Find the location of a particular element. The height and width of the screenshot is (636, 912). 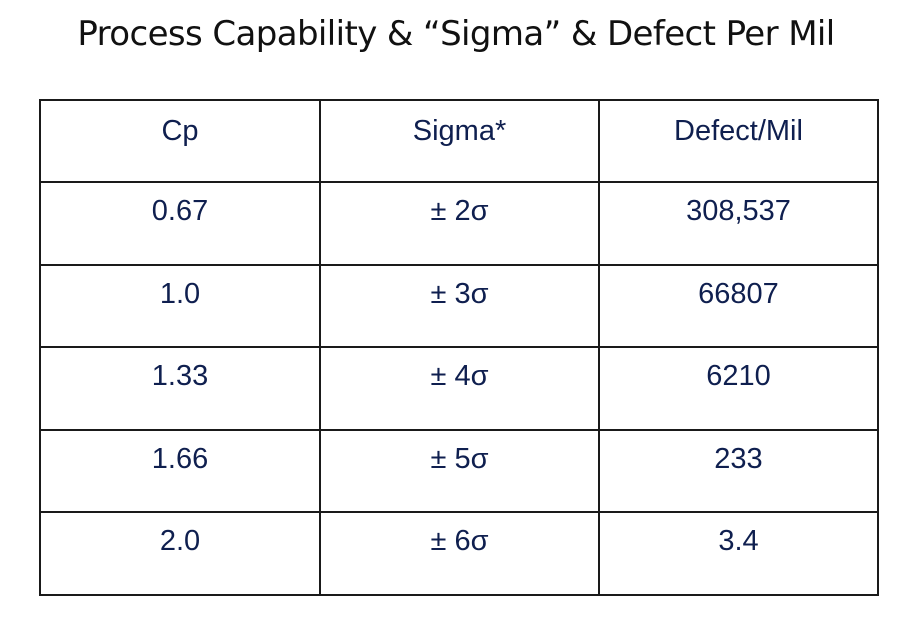

header-defect-per-mil: Defect/Mil is located at coordinates (738, 141).